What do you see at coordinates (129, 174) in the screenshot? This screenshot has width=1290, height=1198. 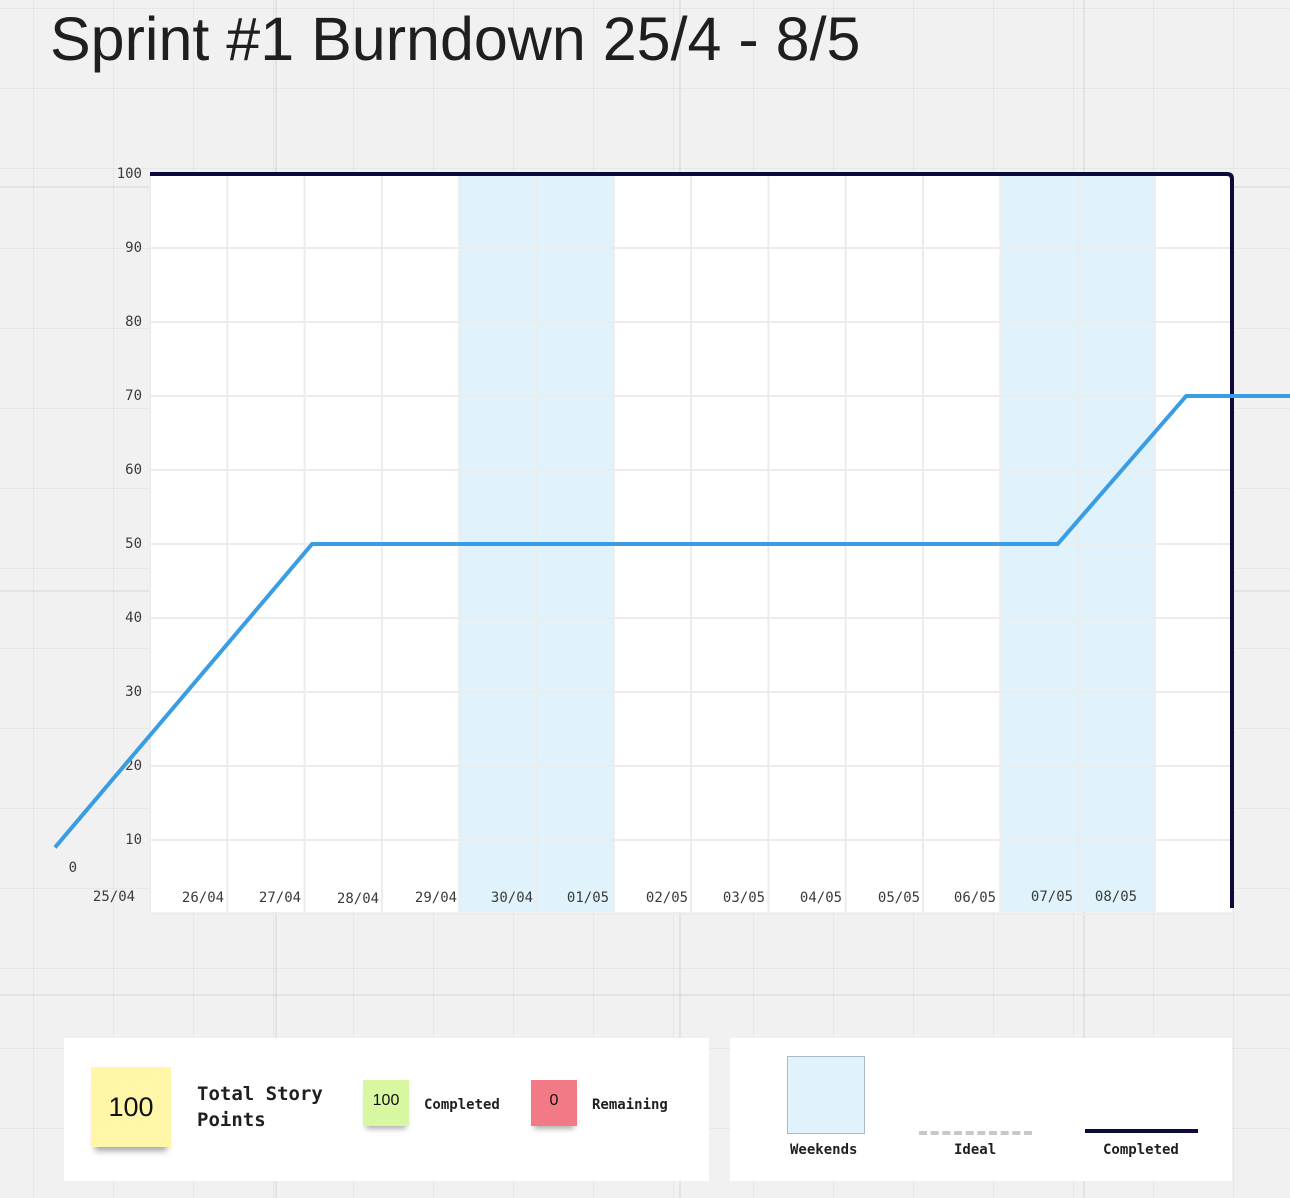 I see `y-tick-label: 100` at bounding box center [129, 174].